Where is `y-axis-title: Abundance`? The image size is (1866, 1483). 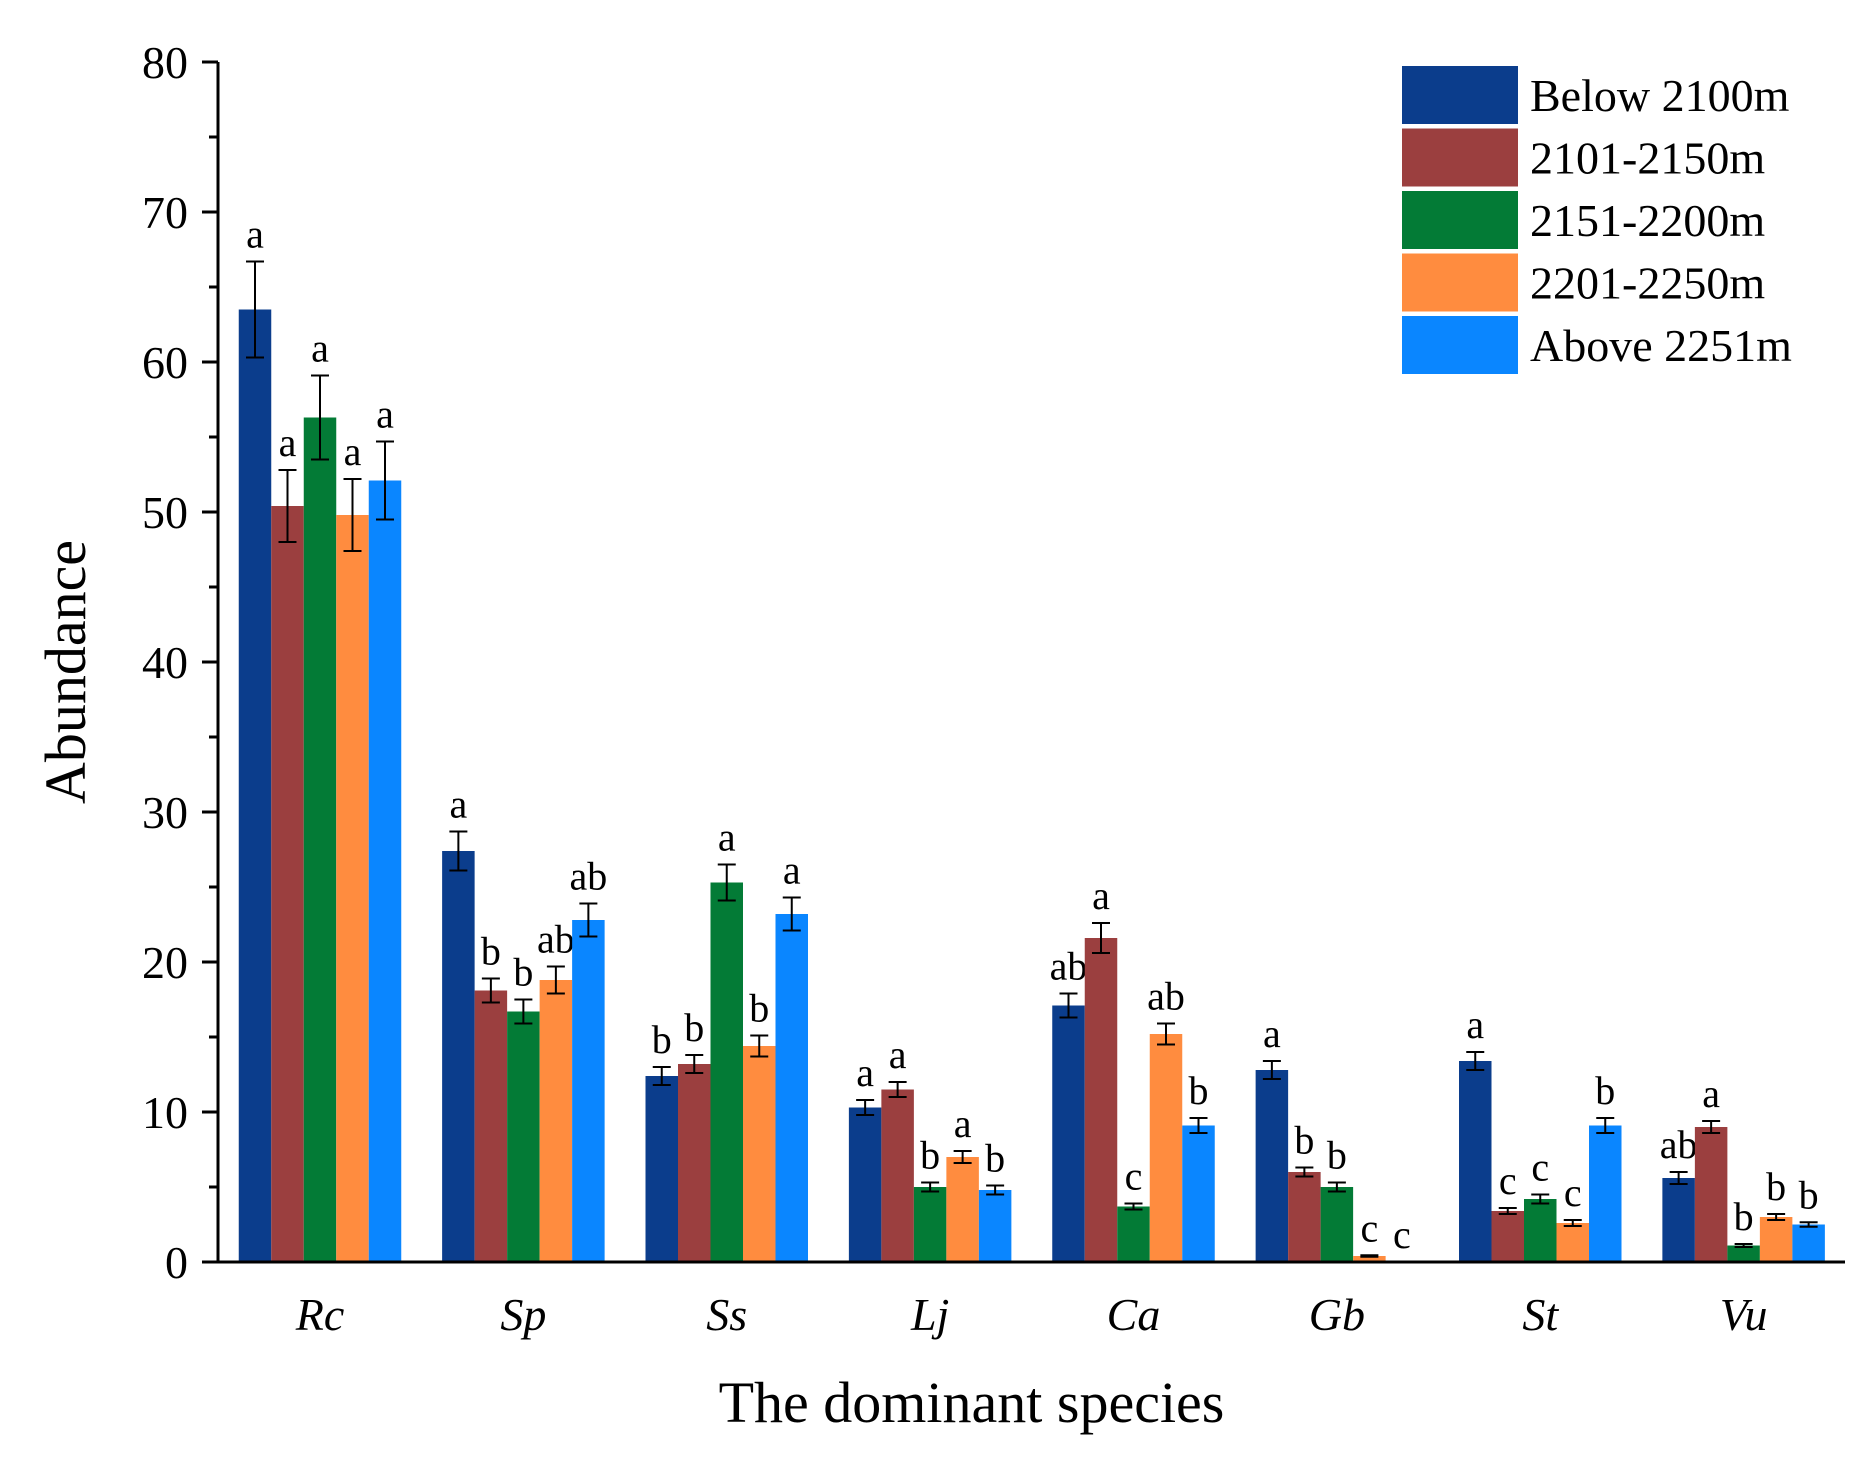 y-axis-title: Abundance is located at coordinates (65, 672).